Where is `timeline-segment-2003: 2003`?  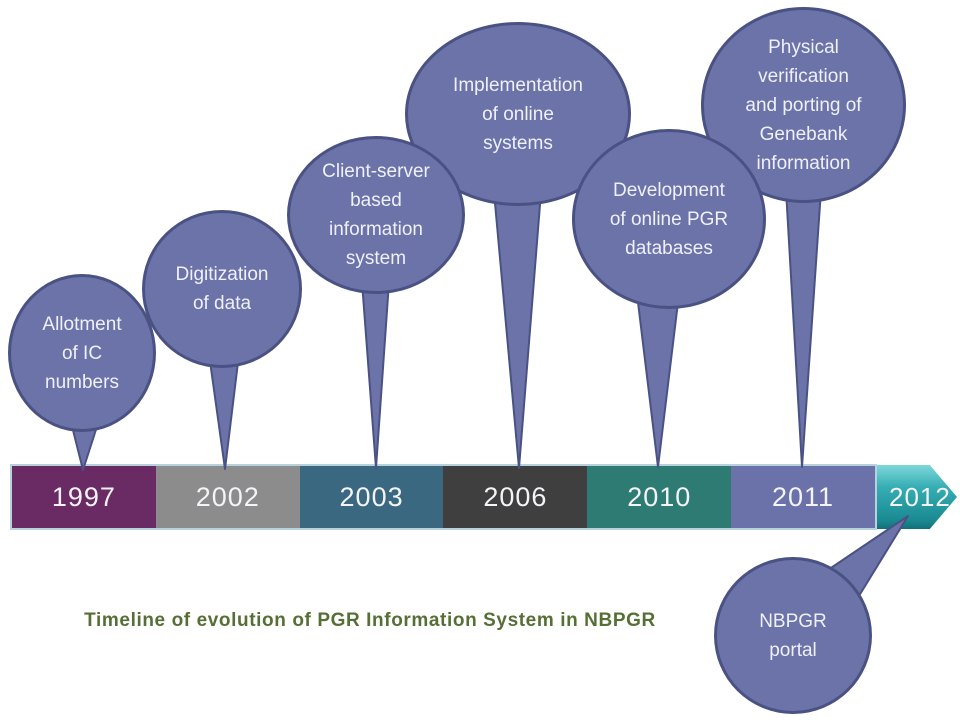
timeline-segment-2003: 2003 is located at coordinates (371, 497).